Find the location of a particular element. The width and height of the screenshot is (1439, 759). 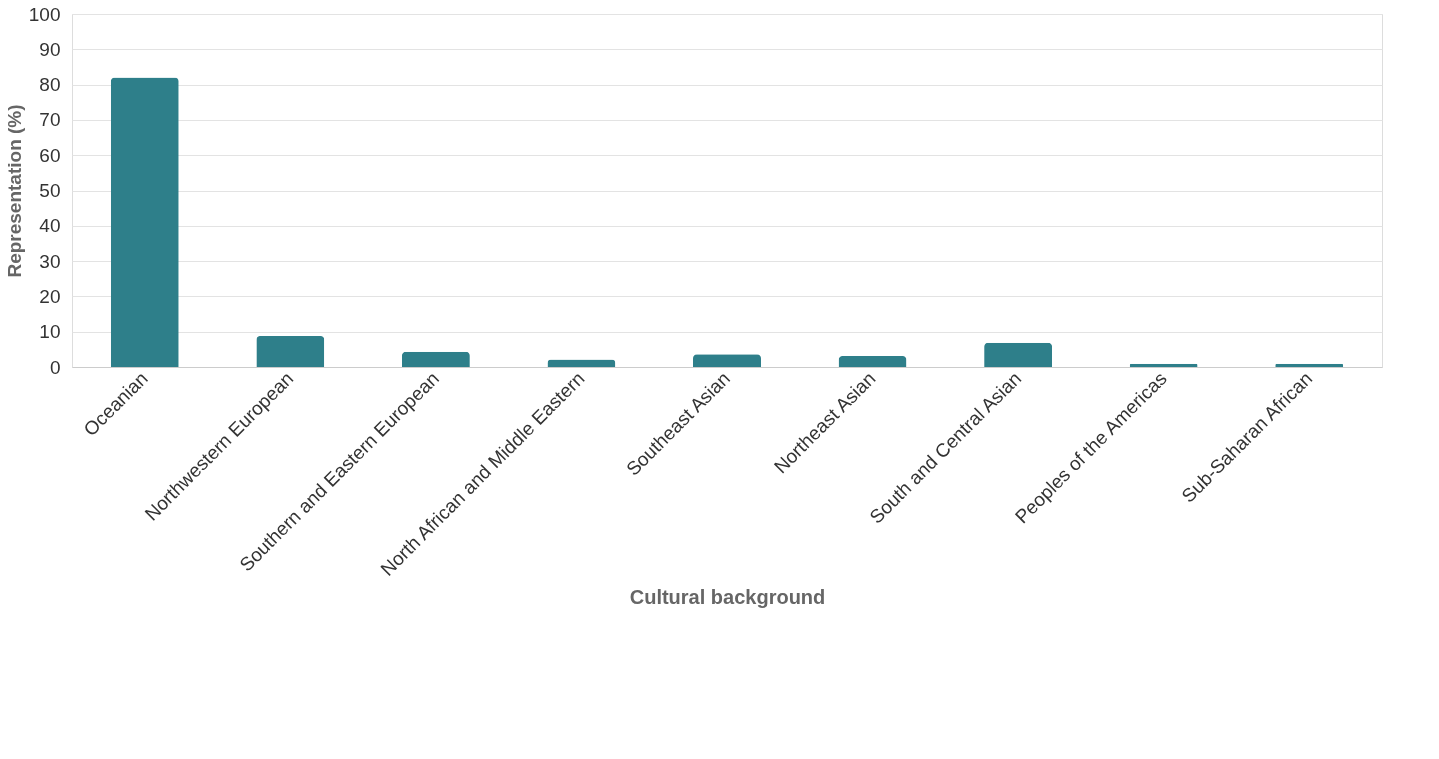

y-tick-label: 60 is located at coordinates (50, 155).